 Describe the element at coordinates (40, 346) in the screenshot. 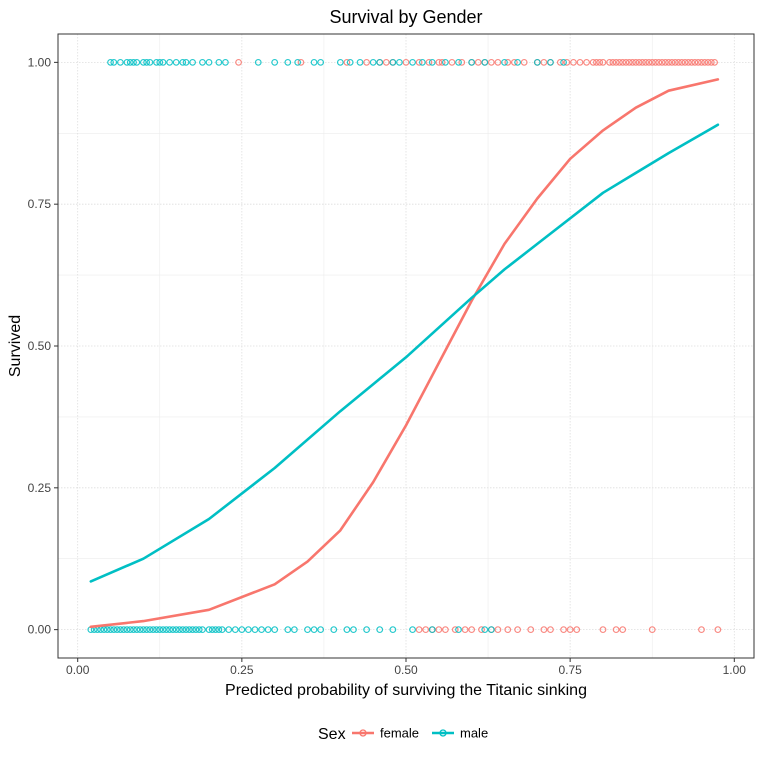

I see `y-tick-label: 0.50` at that location.